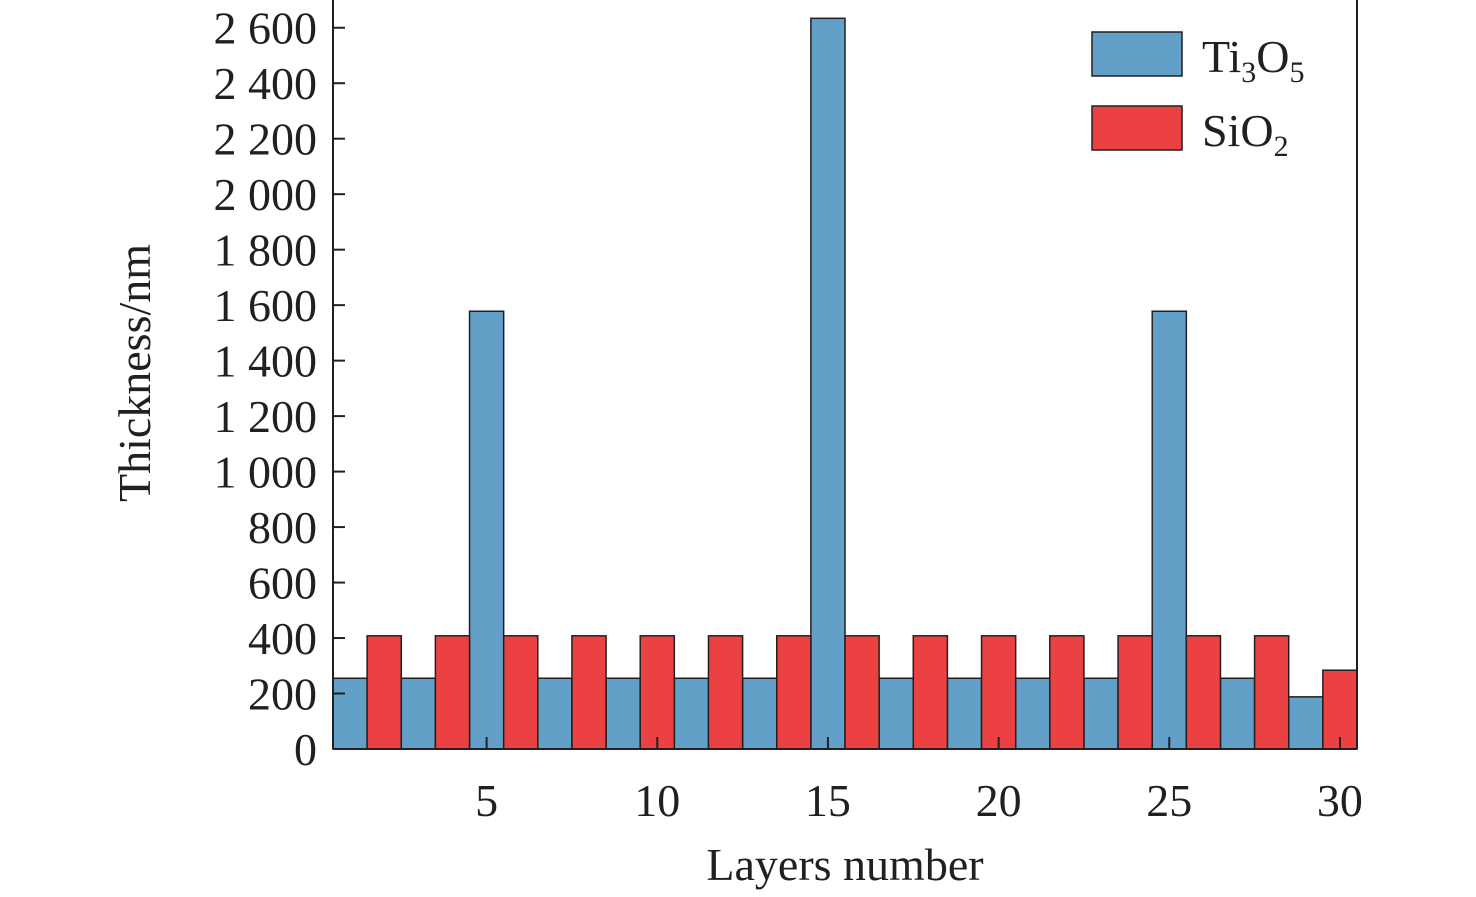 The width and height of the screenshot is (1476, 897). Describe the element at coordinates (1169, 800) in the screenshot. I see `x-tick-label: 25` at that location.